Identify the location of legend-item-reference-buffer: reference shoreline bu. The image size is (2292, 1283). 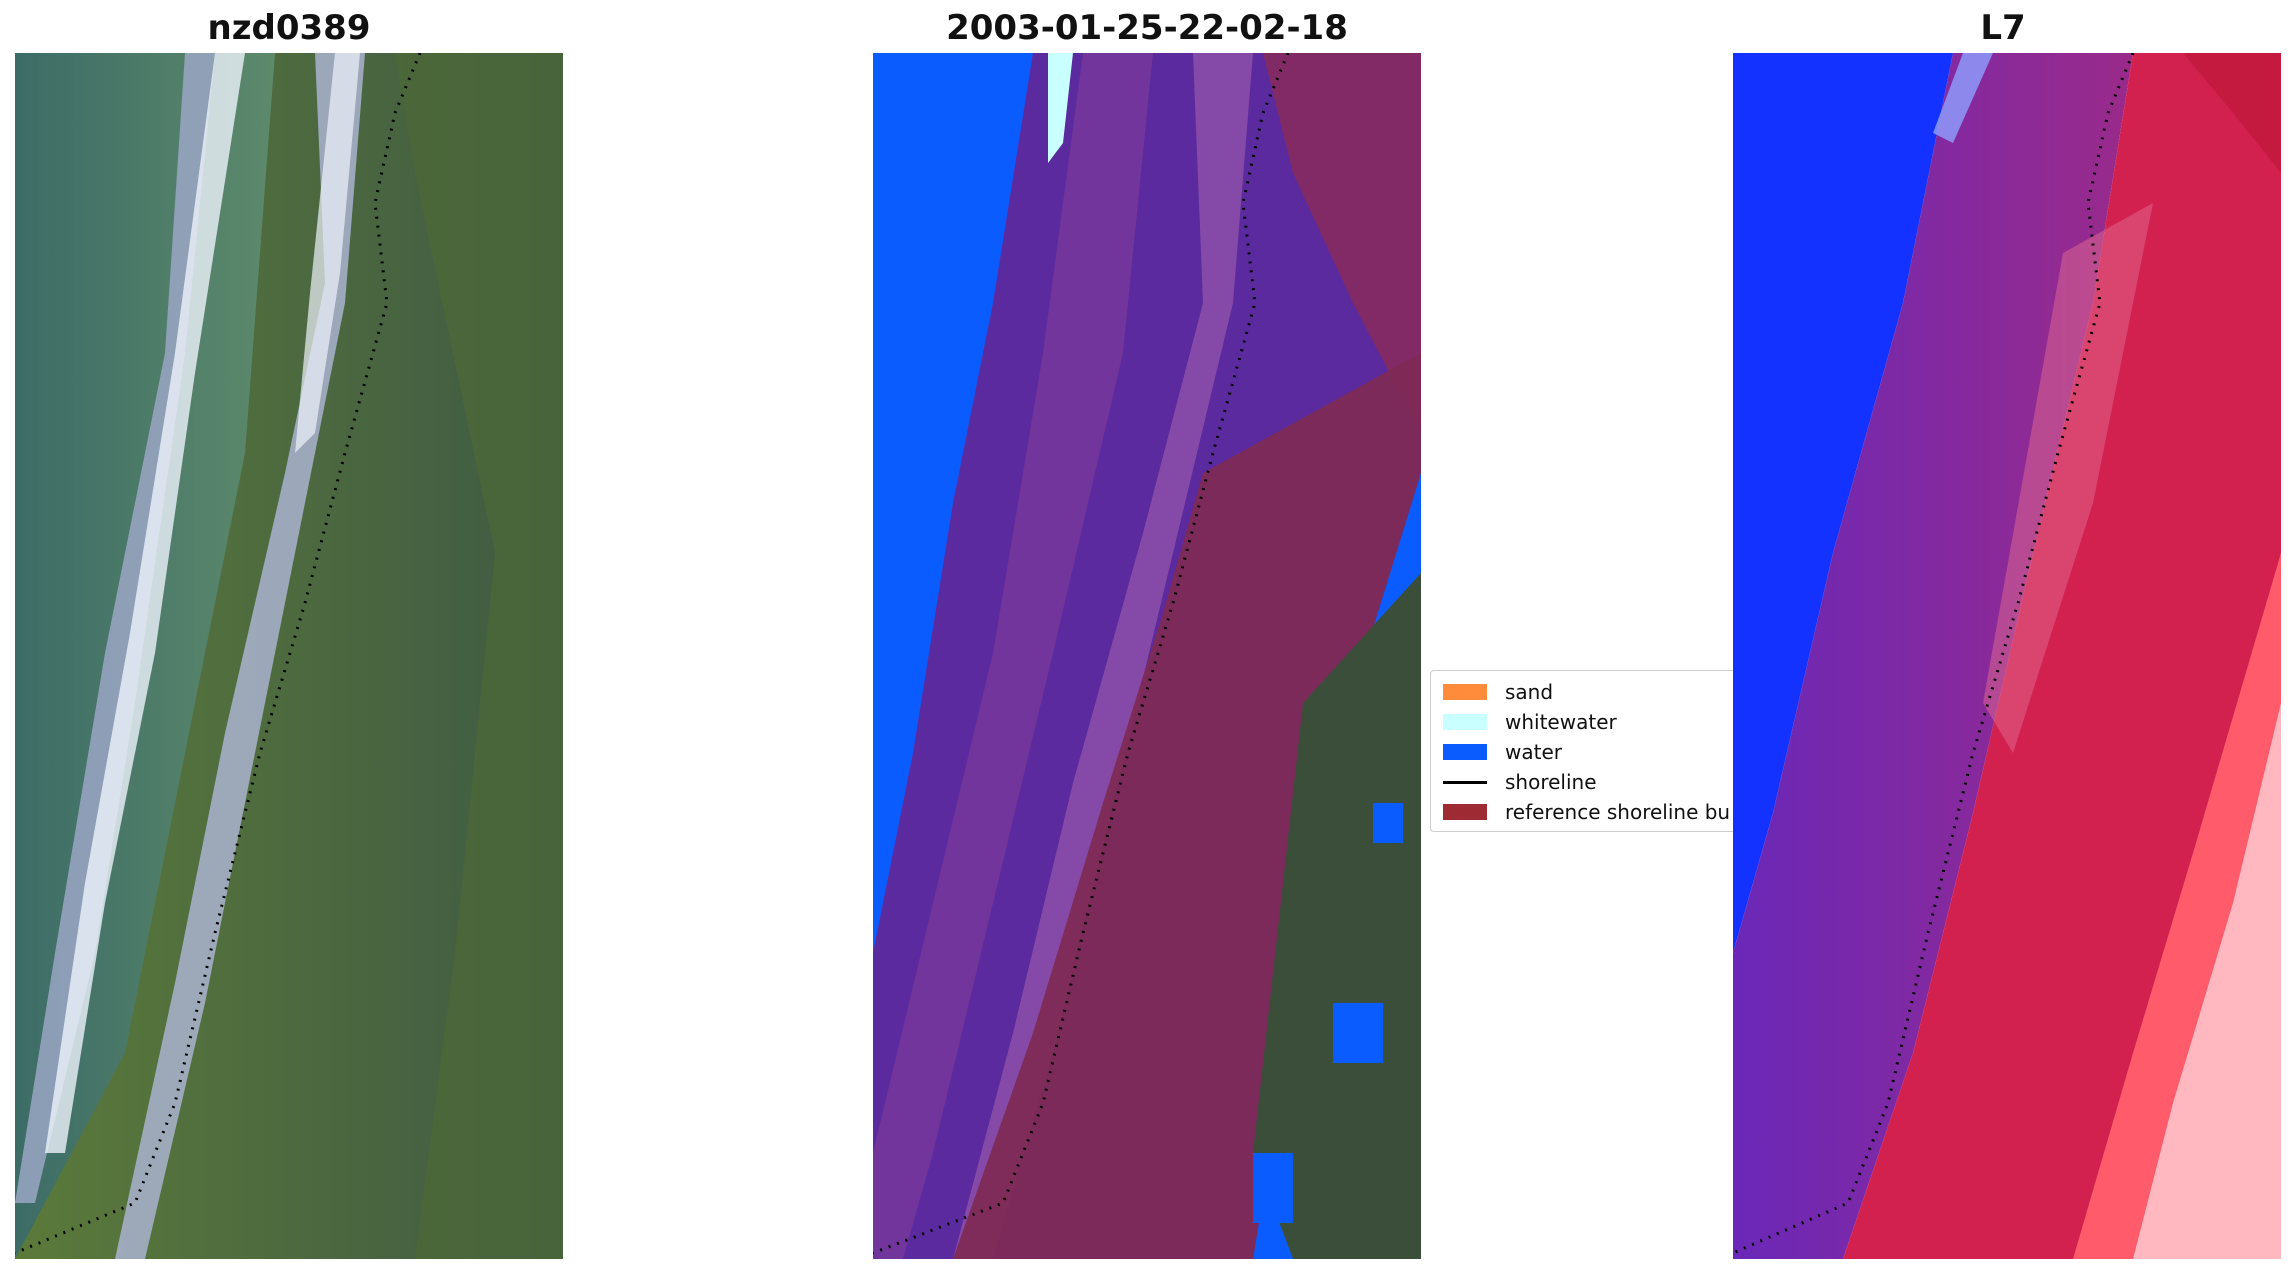
(1586, 812).